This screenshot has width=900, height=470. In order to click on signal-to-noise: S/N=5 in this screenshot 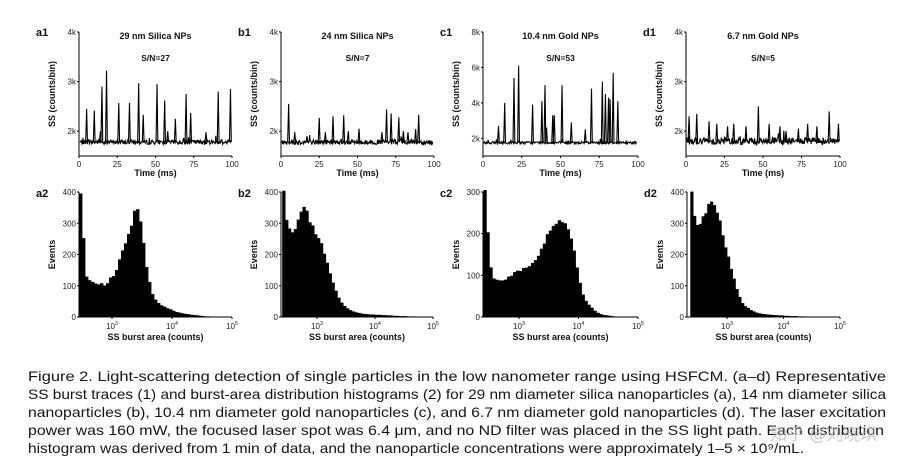, I will do `click(763, 58)`.